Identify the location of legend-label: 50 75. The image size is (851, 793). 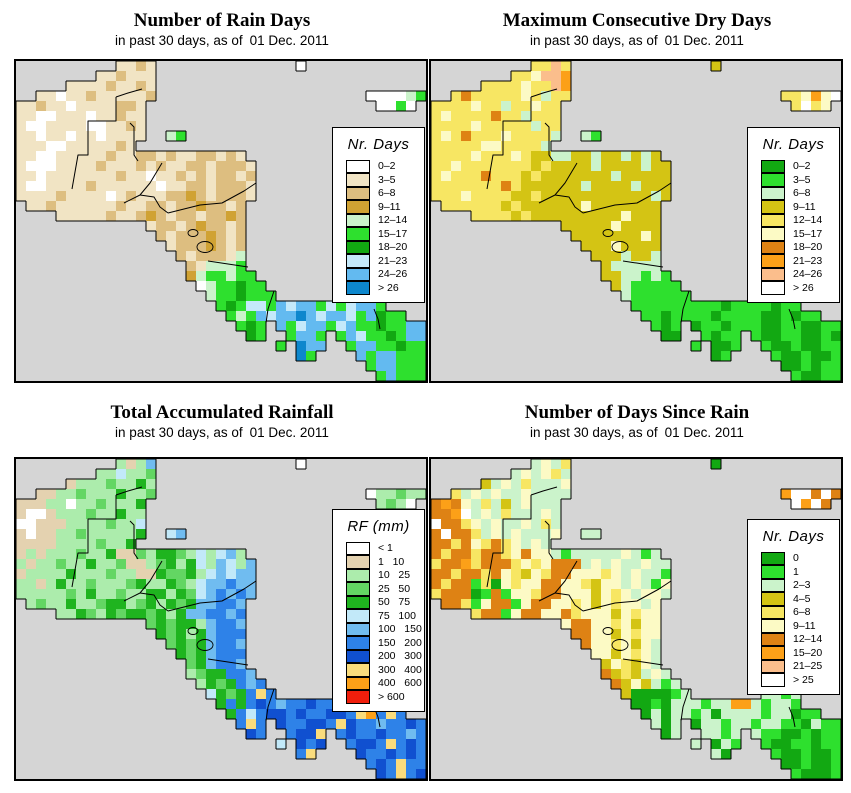
(394, 602).